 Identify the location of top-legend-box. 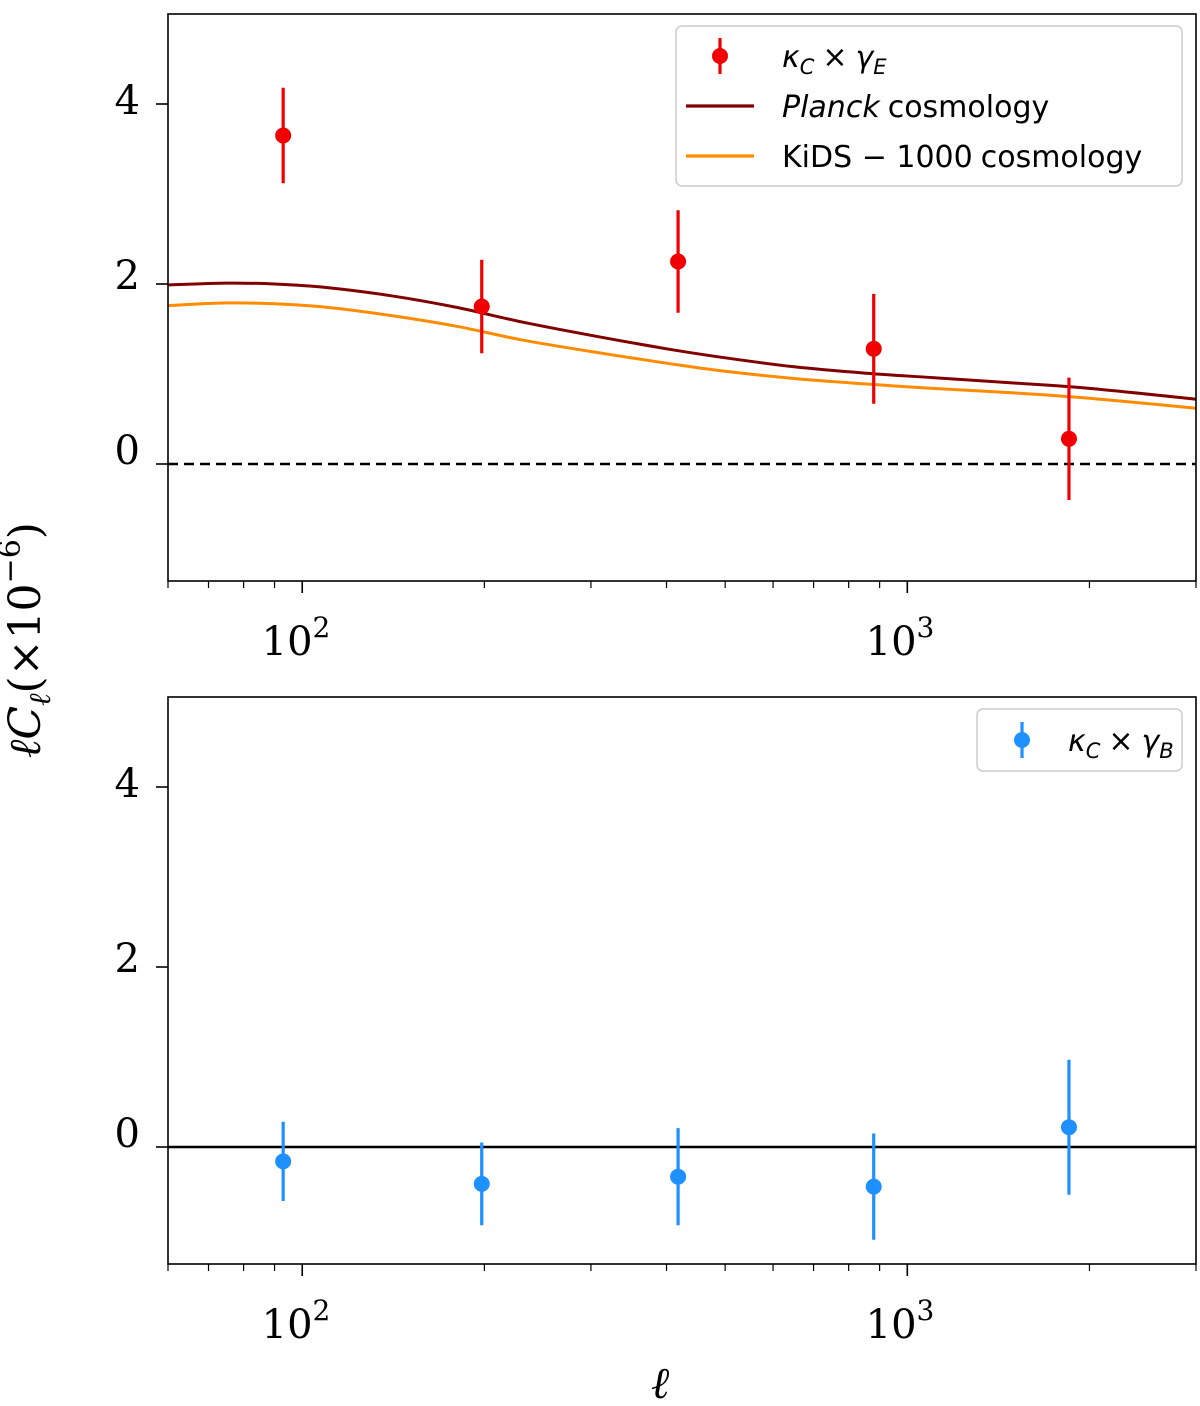
(929, 106).